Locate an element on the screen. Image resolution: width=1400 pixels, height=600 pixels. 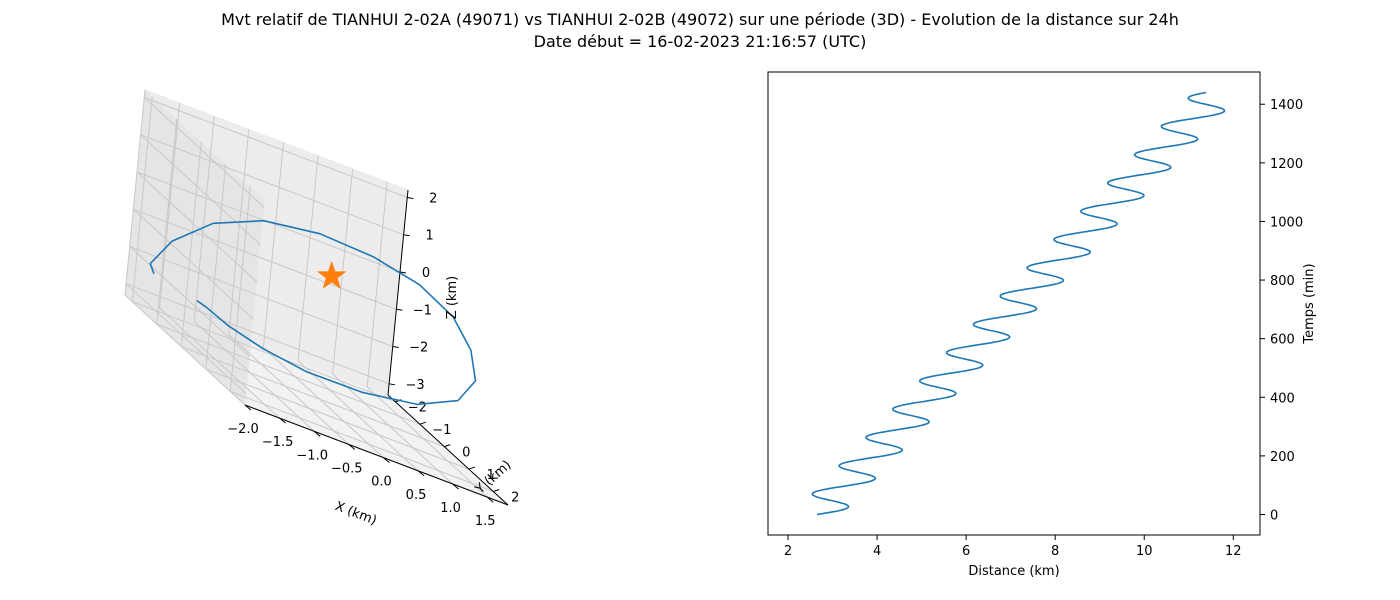
x-tick-label: 0.0 is located at coordinates (381, 482).